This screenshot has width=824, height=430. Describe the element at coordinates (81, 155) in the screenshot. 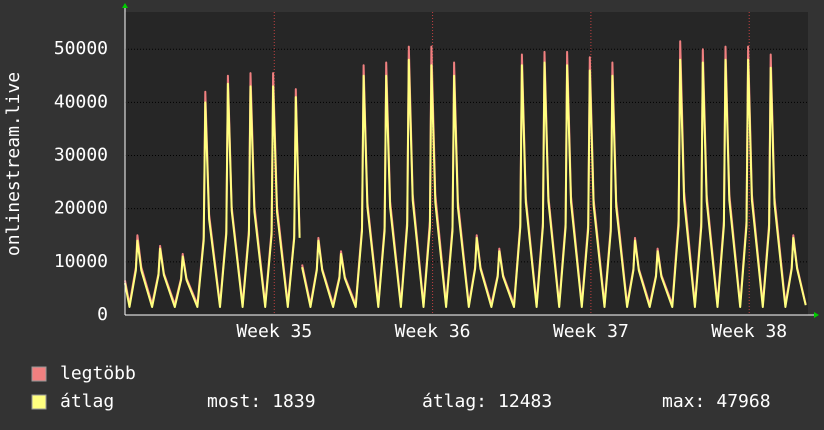

I see `y-tick-label: 30000` at that location.